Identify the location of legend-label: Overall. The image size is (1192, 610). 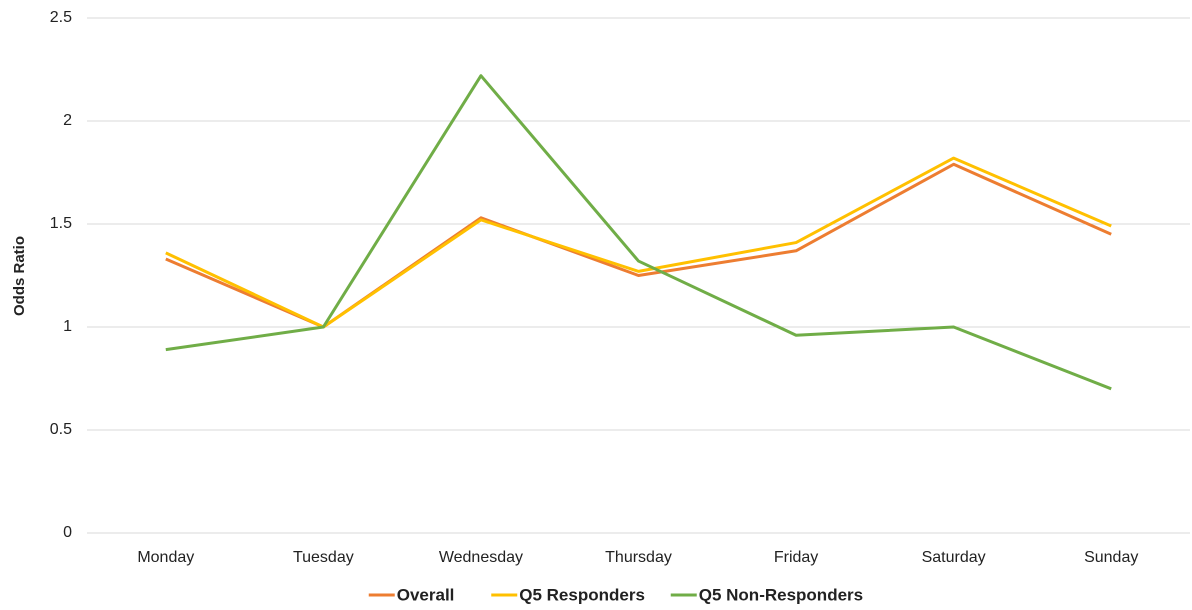
(426, 594).